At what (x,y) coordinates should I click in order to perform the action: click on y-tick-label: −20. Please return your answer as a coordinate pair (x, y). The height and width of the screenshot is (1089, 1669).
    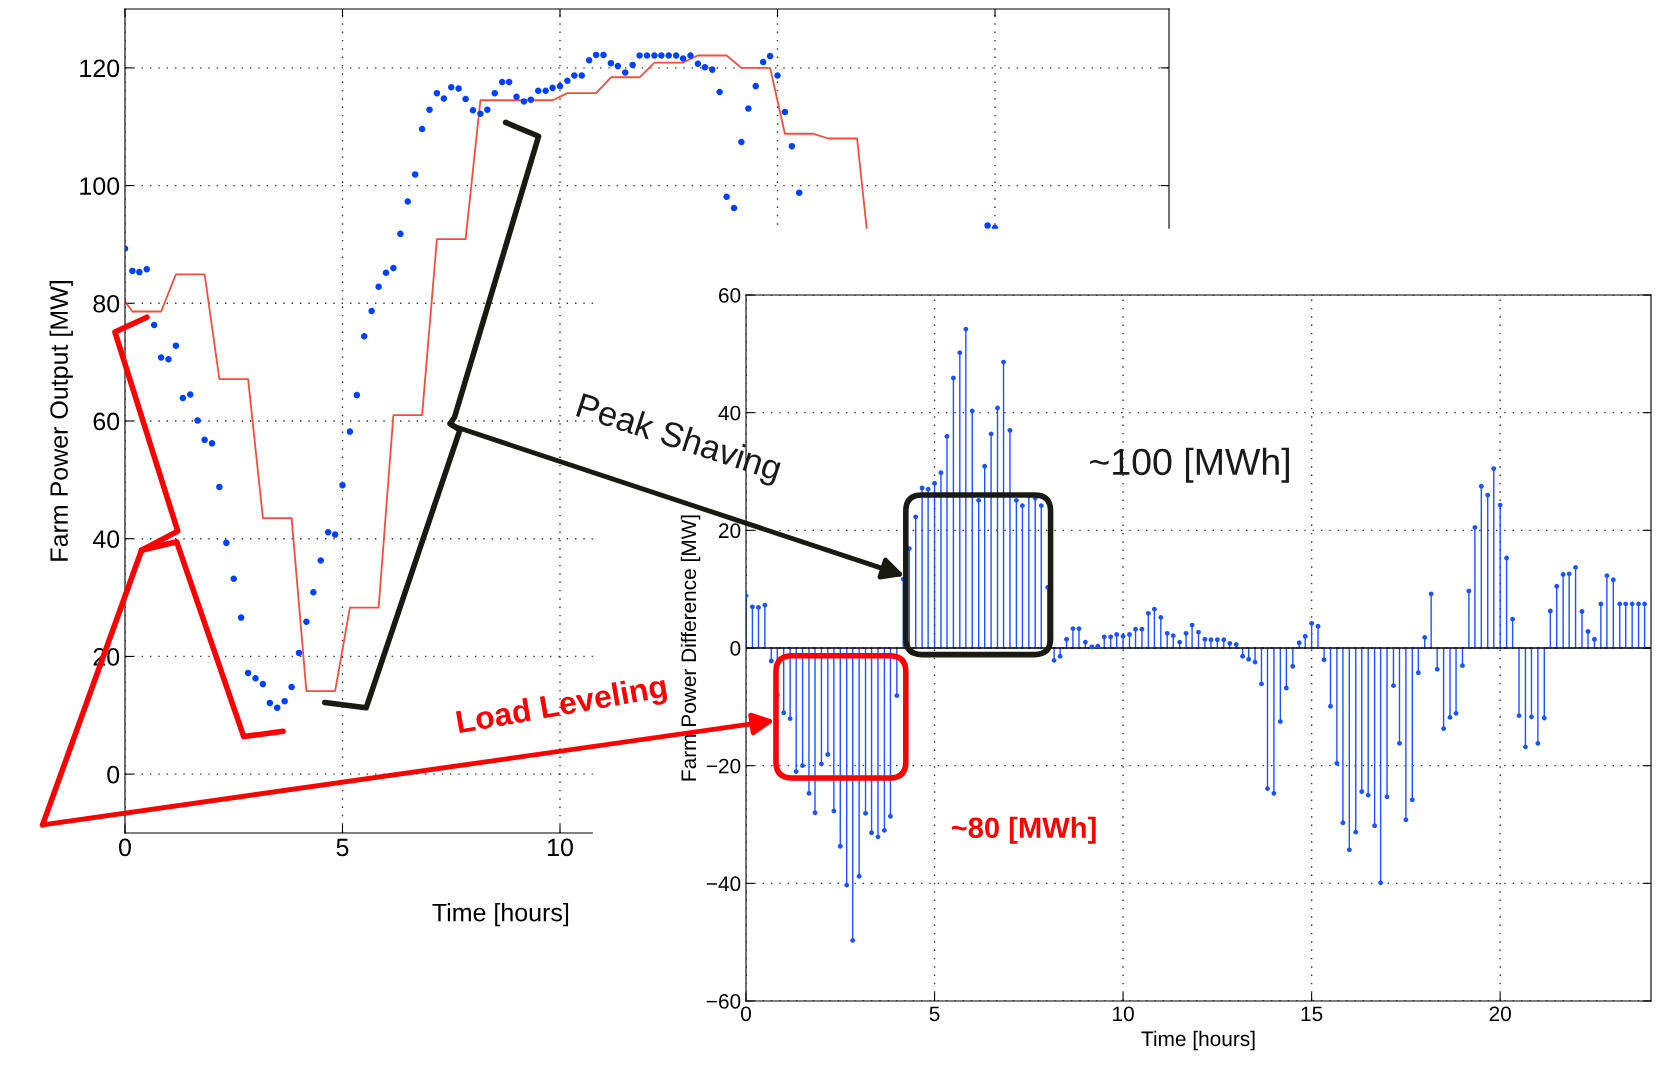
    Looking at the image, I should click on (723, 766).